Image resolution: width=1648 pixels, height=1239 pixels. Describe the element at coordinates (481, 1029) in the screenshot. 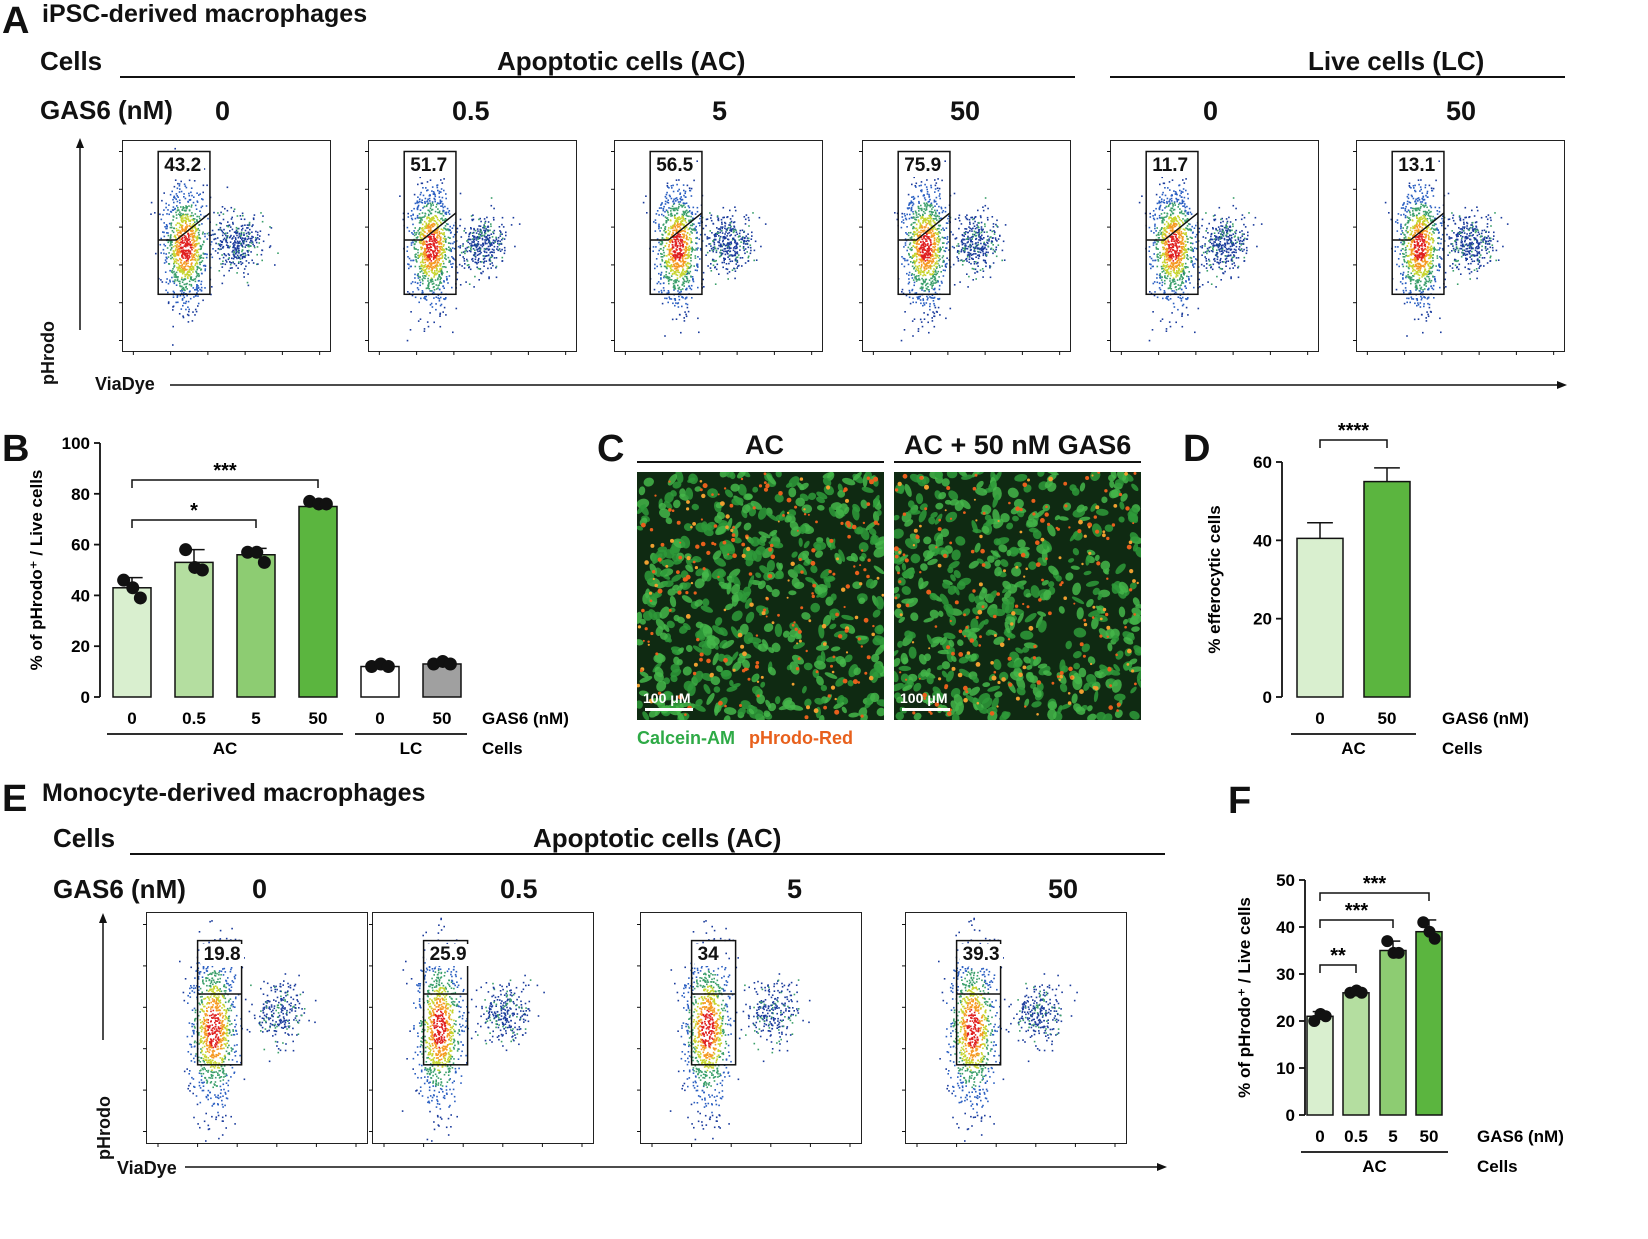

I see `panel-e-flow-plot-2: 25.9` at that location.